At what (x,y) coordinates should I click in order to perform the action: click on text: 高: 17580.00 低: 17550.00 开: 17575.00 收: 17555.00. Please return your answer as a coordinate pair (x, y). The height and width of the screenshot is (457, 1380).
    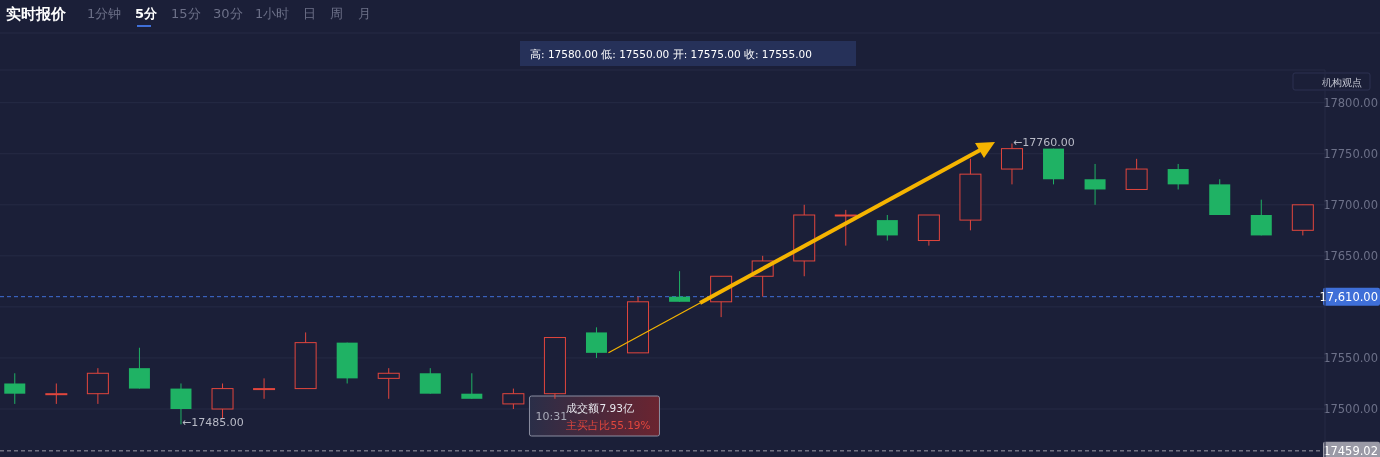
    Looking at the image, I should click on (671, 54).